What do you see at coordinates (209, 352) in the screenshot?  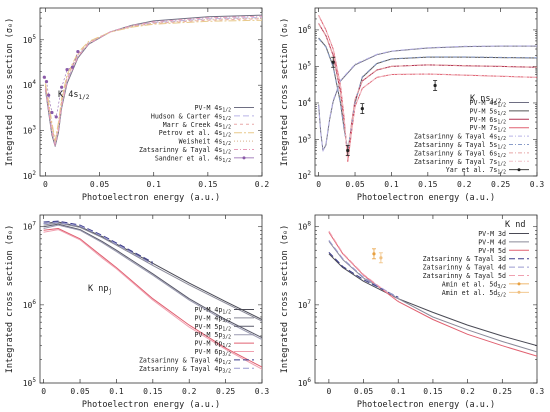 I see `legend-label-text: PV-M 6p` at bounding box center [209, 352].